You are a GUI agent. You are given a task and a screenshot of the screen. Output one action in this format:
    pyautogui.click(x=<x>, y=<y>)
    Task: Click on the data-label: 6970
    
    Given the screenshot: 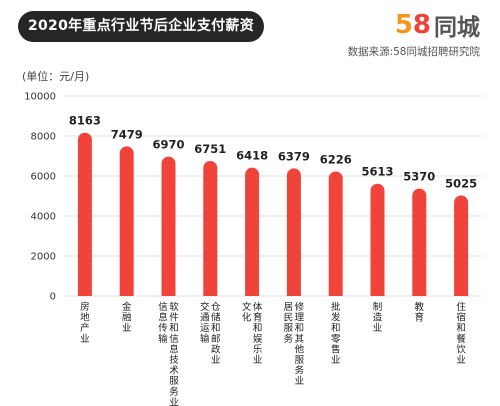 What is the action you would take?
    pyautogui.click(x=168, y=145)
    